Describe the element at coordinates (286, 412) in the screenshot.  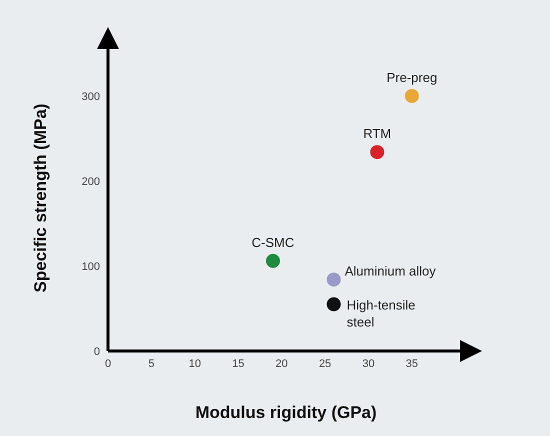
I see `x-axis-title: Modulus rigidity (GPa)` at that location.